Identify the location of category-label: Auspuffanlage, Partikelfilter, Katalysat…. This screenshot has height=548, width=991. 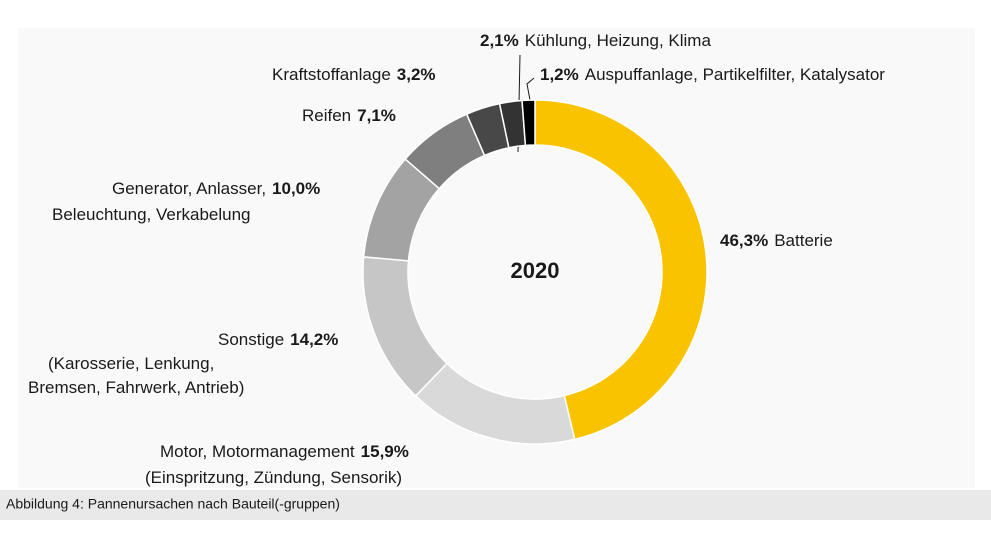
(735, 74).